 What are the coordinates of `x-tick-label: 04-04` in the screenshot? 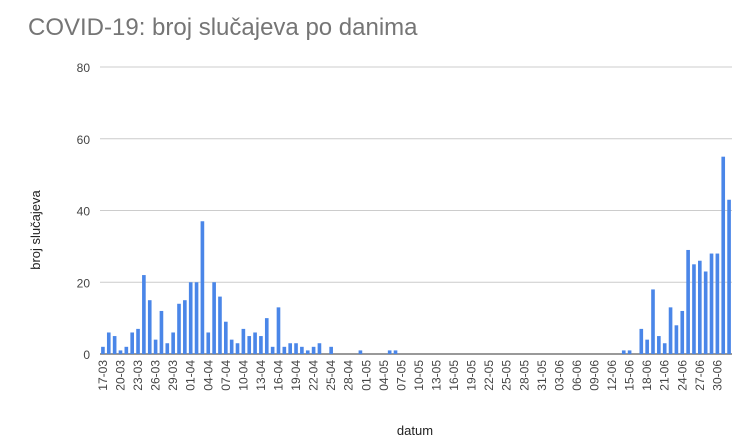 It's located at (208, 375).